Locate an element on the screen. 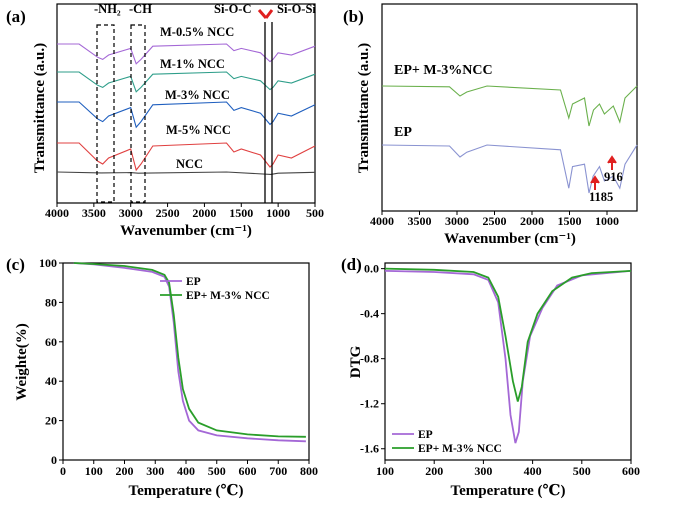 This screenshot has width=685, height=507. annotation-si-o-c: Si-O-C is located at coordinates (233, 9).